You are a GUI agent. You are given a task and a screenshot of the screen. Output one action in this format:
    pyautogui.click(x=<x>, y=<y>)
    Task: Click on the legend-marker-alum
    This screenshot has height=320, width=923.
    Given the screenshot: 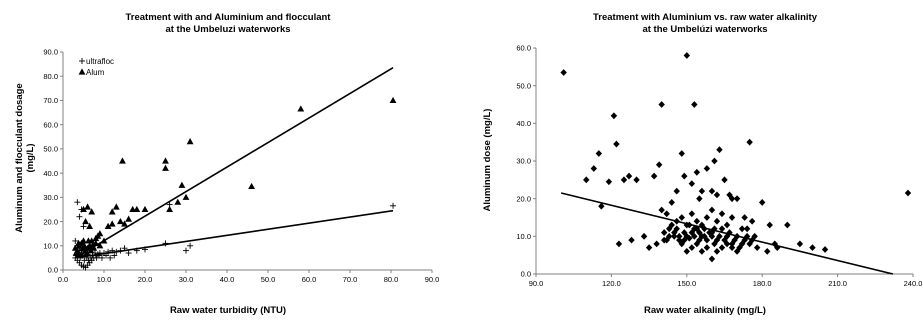 What is the action you would take?
    pyautogui.click(x=82, y=71)
    